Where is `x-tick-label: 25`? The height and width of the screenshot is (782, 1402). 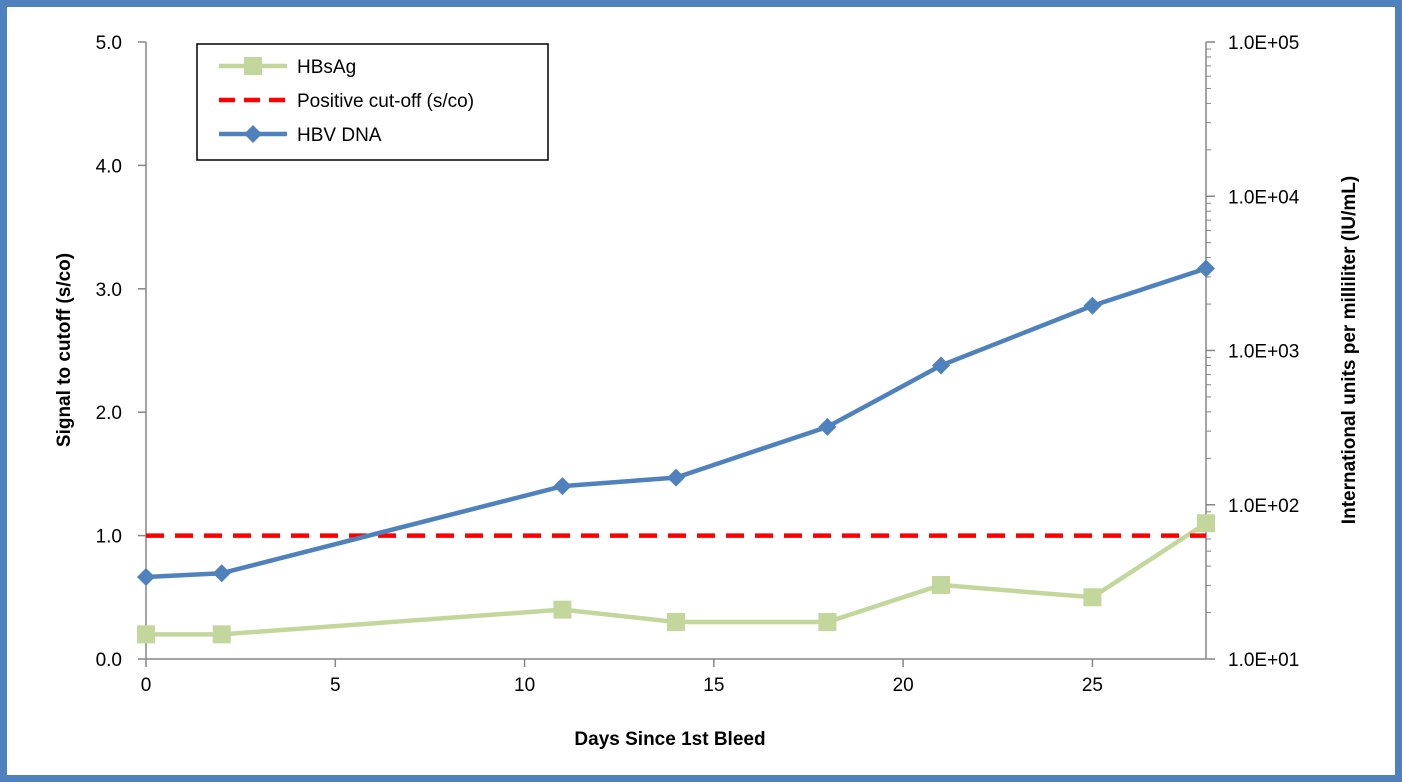
x-tick-label: 25 is located at coordinates (1092, 685).